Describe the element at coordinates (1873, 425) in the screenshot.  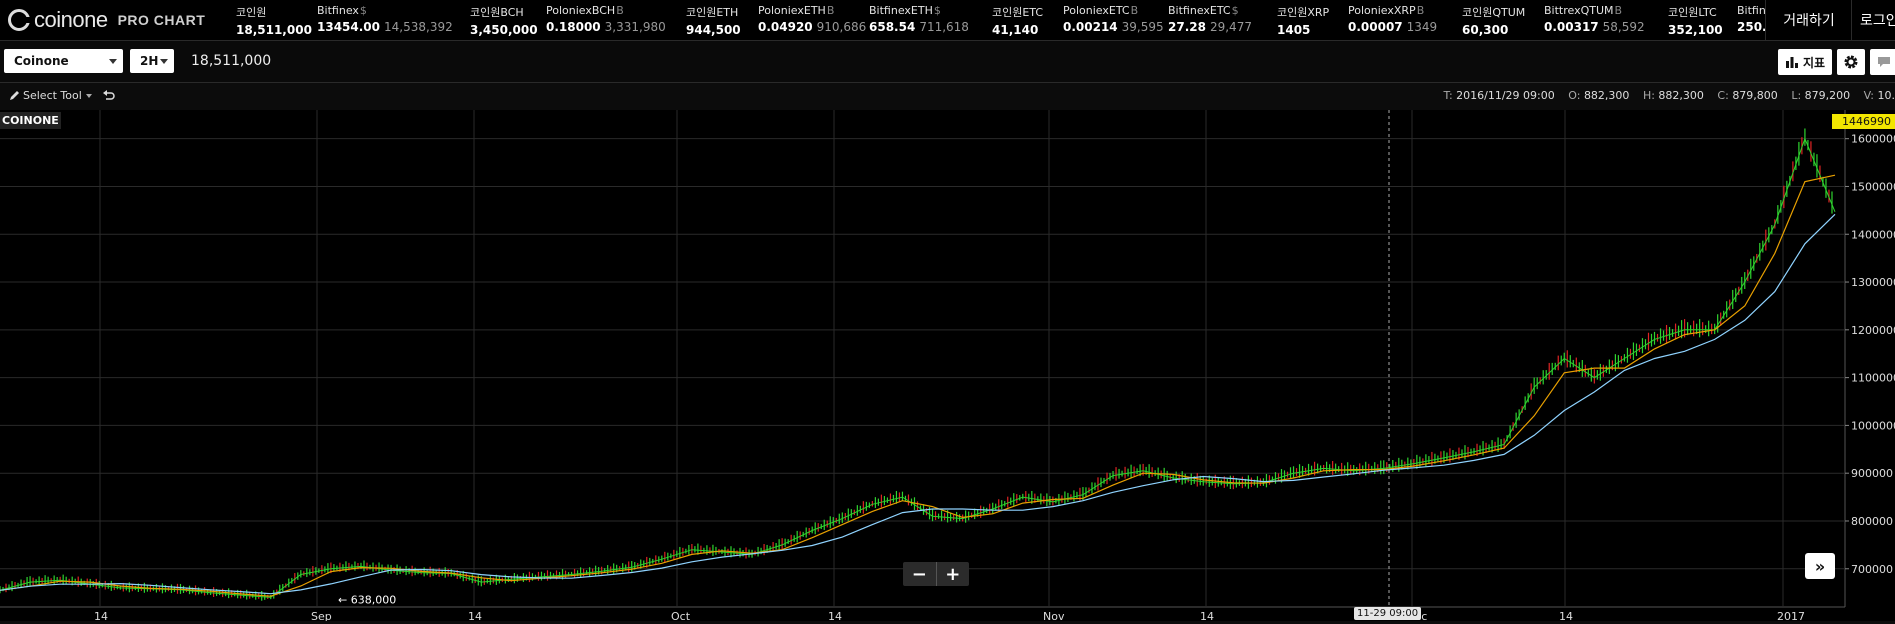
I see `y-tick-label: 1000000` at that location.